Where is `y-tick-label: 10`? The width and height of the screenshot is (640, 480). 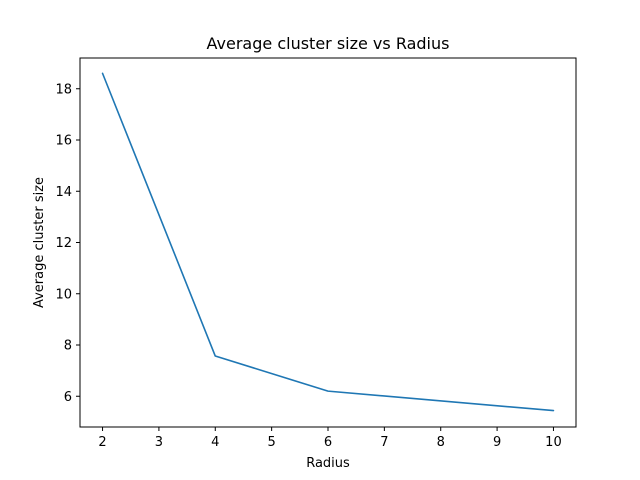
y-tick-label: 10 is located at coordinates (63, 294).